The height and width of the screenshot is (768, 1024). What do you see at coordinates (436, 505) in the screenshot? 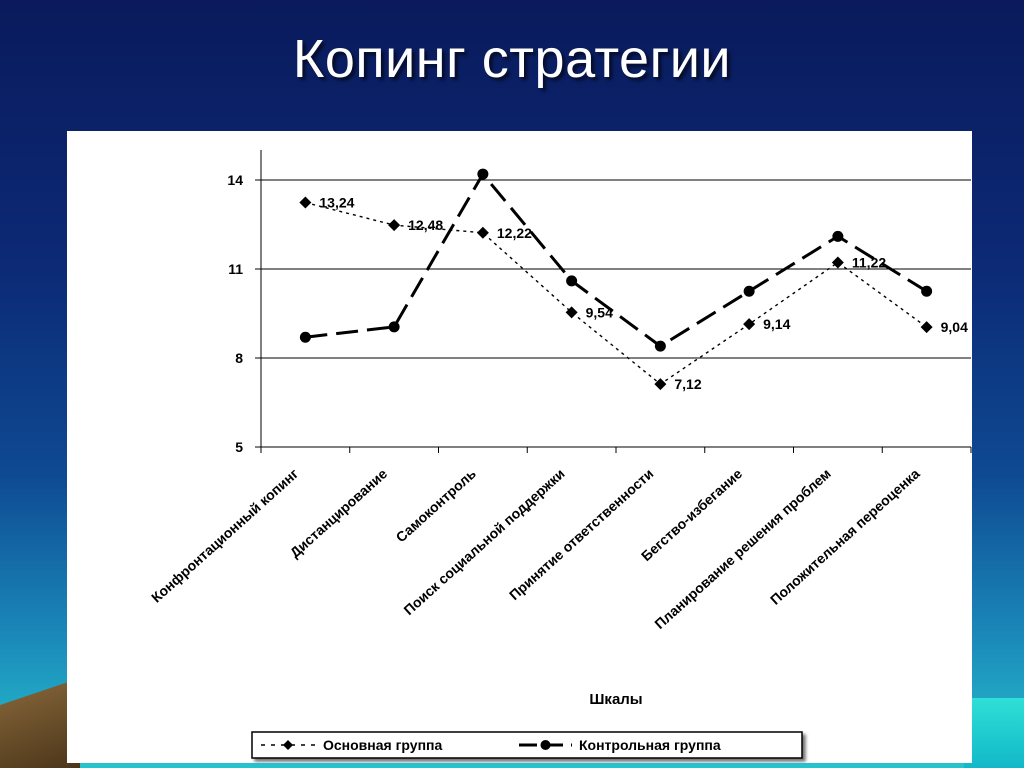
I see `x-tick-label: Самоконтроль` at bounding box center [436, 505].